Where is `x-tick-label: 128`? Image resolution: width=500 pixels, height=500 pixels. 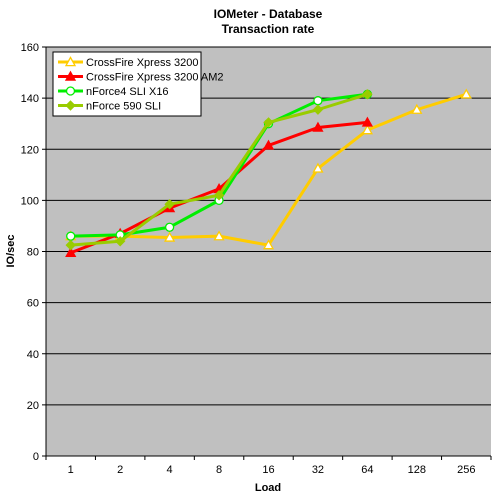 x-tick-label: 128 is located at coordinates (417, 470).